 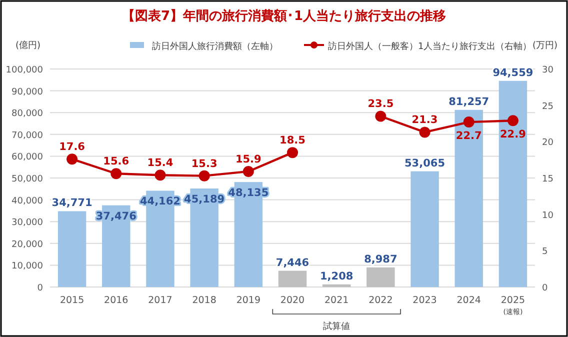 What do you see at coordinates (548, 215) in the screenshot?
I see `y2-tick-label: 10` at bounding box center [548, 215].